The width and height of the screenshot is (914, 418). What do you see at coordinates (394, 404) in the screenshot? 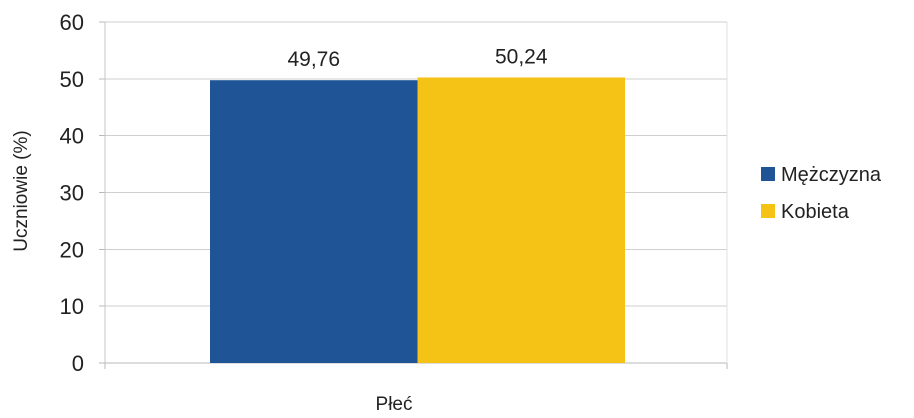
I see `x-axis-title: Płeć` at bounding box center [394, 404].